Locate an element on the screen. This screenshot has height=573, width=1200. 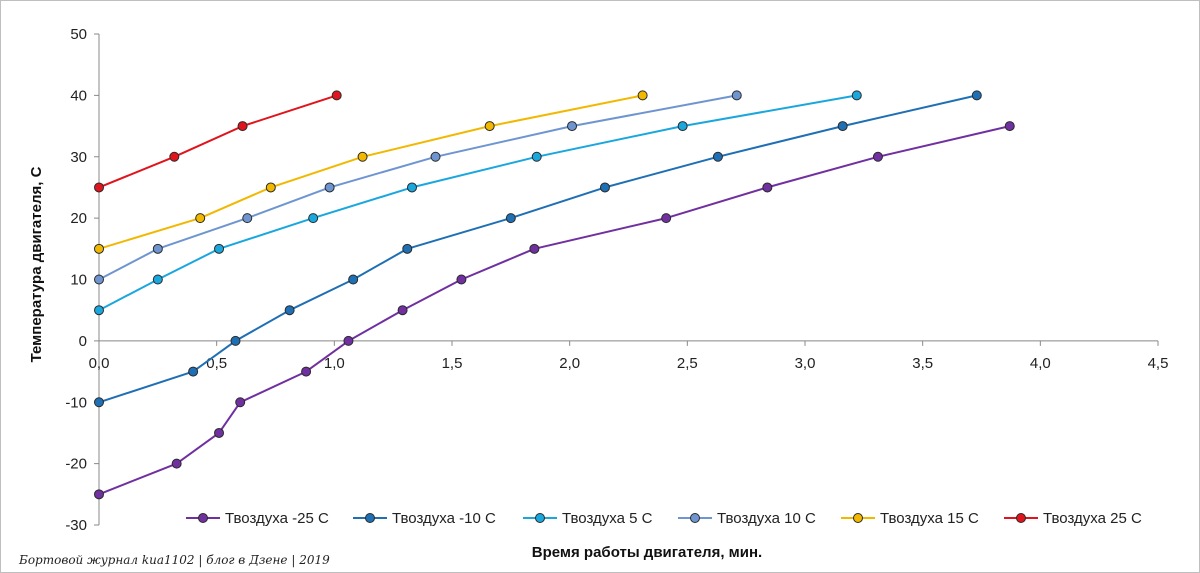
x-tick-label: 4,0 is located at coordinates (1040, 363).